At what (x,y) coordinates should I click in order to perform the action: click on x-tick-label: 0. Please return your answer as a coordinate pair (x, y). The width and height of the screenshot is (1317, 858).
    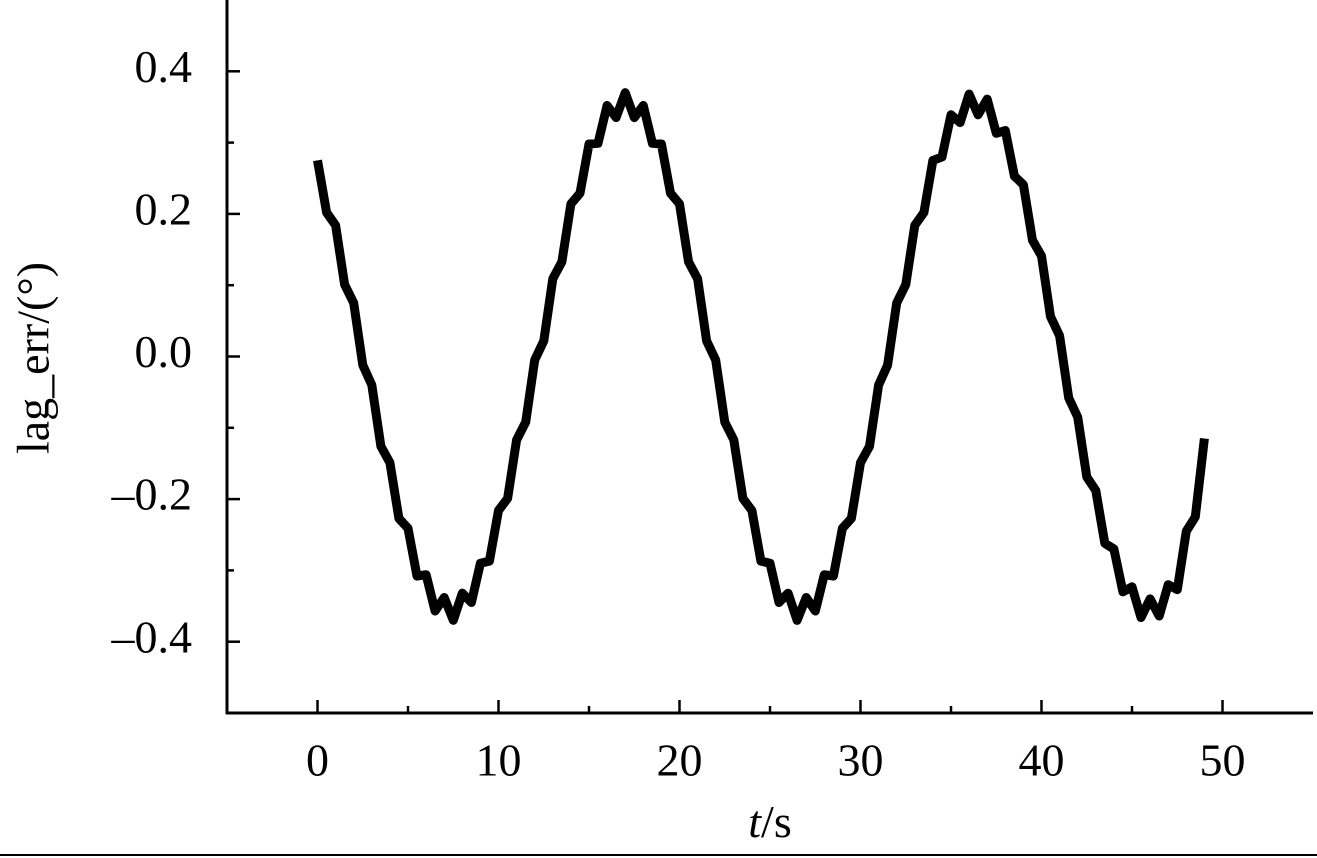
    Looking at the image, I should click on (317, 760).